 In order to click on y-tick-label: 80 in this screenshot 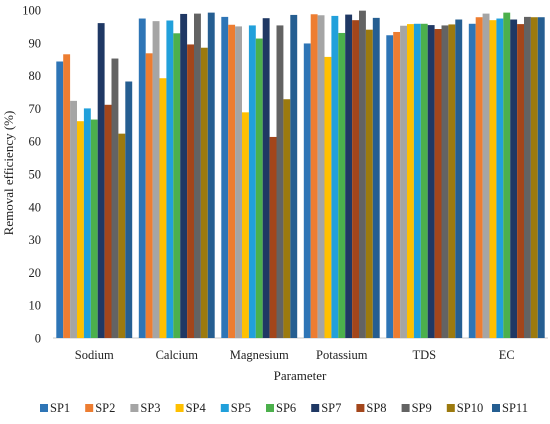, I will do `click(35, 76)`.